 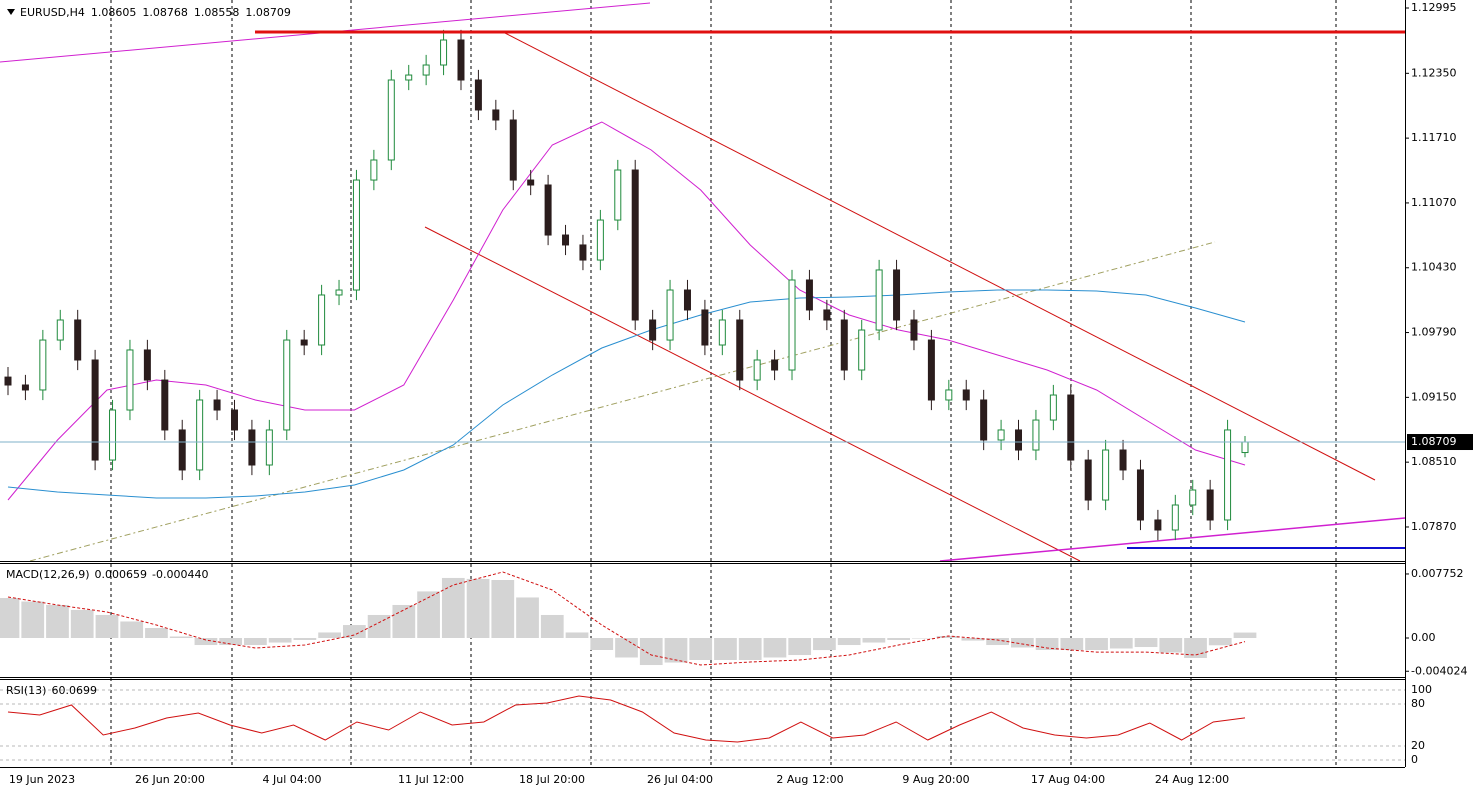 What do you see at coordinates (1172, 539) in the screenshot?
I see `trend-line` at bounding box center [1172, 539].